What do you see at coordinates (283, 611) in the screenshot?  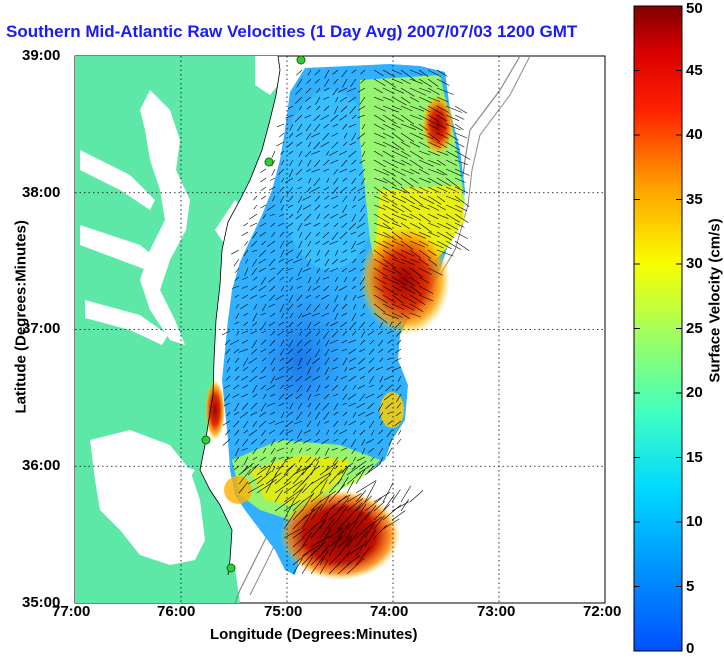 I see `x-tick-label: 75:00` at bounding box center [283, 611].